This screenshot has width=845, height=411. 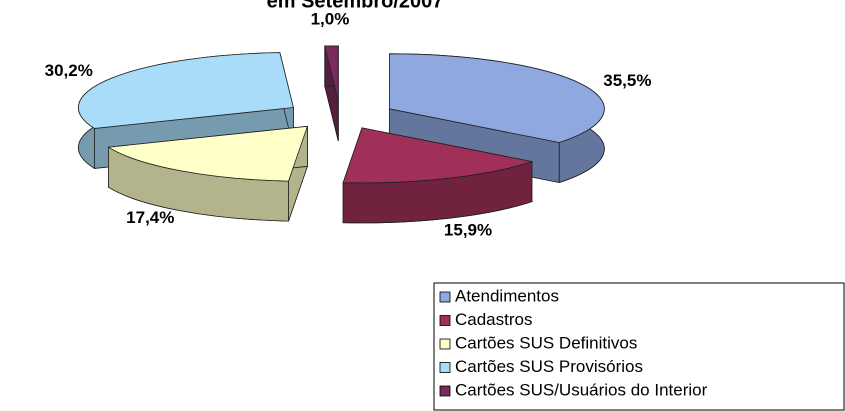 I want to click on legend-label: Cartões SUS Definitivos, so click(x=546, y=342).